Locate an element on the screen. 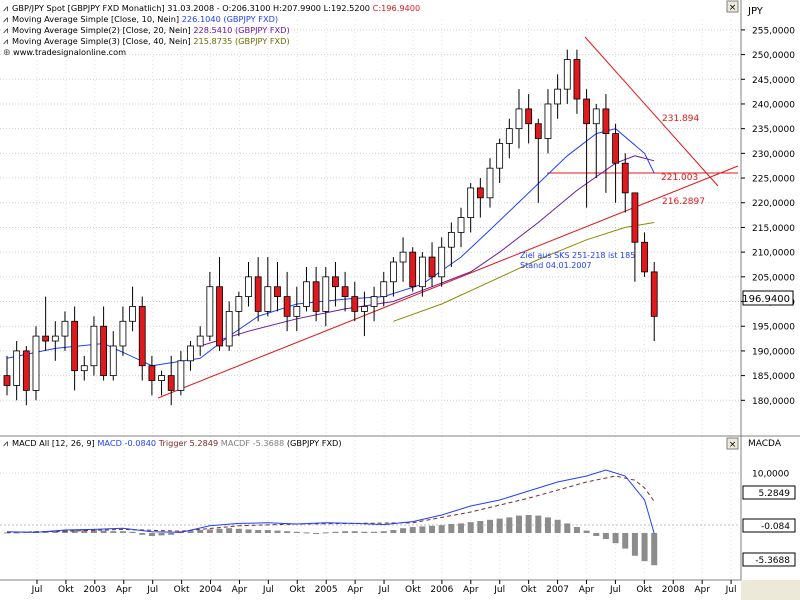 Image resolution: width=800 pixels, height=600 pixels. legend-ma20-value: 228.5410 (GBPJPY FXD) is located at coordinates (241, 30).